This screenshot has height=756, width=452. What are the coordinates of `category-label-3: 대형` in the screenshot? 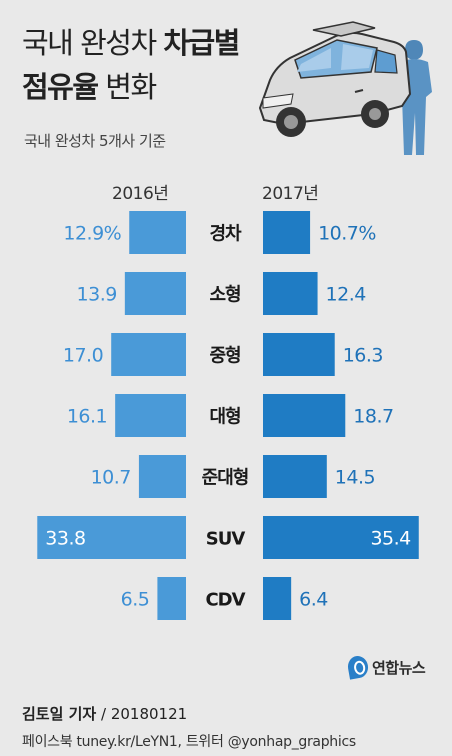 It's located at (224, 417).